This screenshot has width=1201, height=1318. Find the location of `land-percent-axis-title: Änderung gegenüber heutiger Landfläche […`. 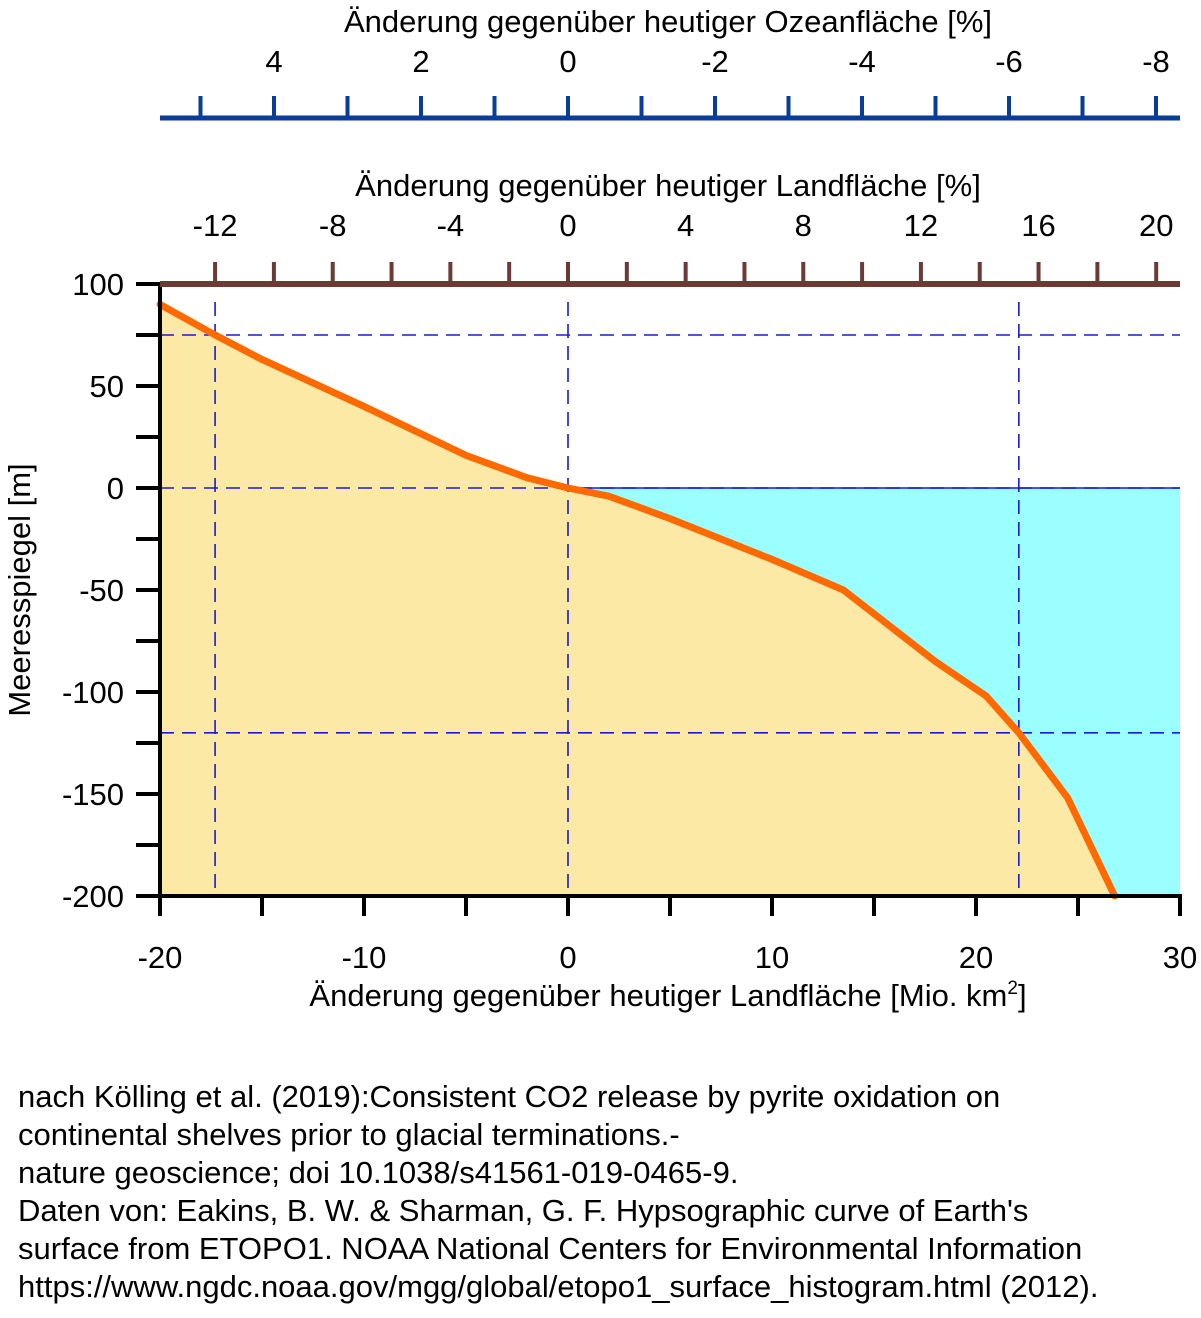

land-percent-axis-title: Änderung gegenüber heutiger Landfläche [… is located at coordinates (668, 185).